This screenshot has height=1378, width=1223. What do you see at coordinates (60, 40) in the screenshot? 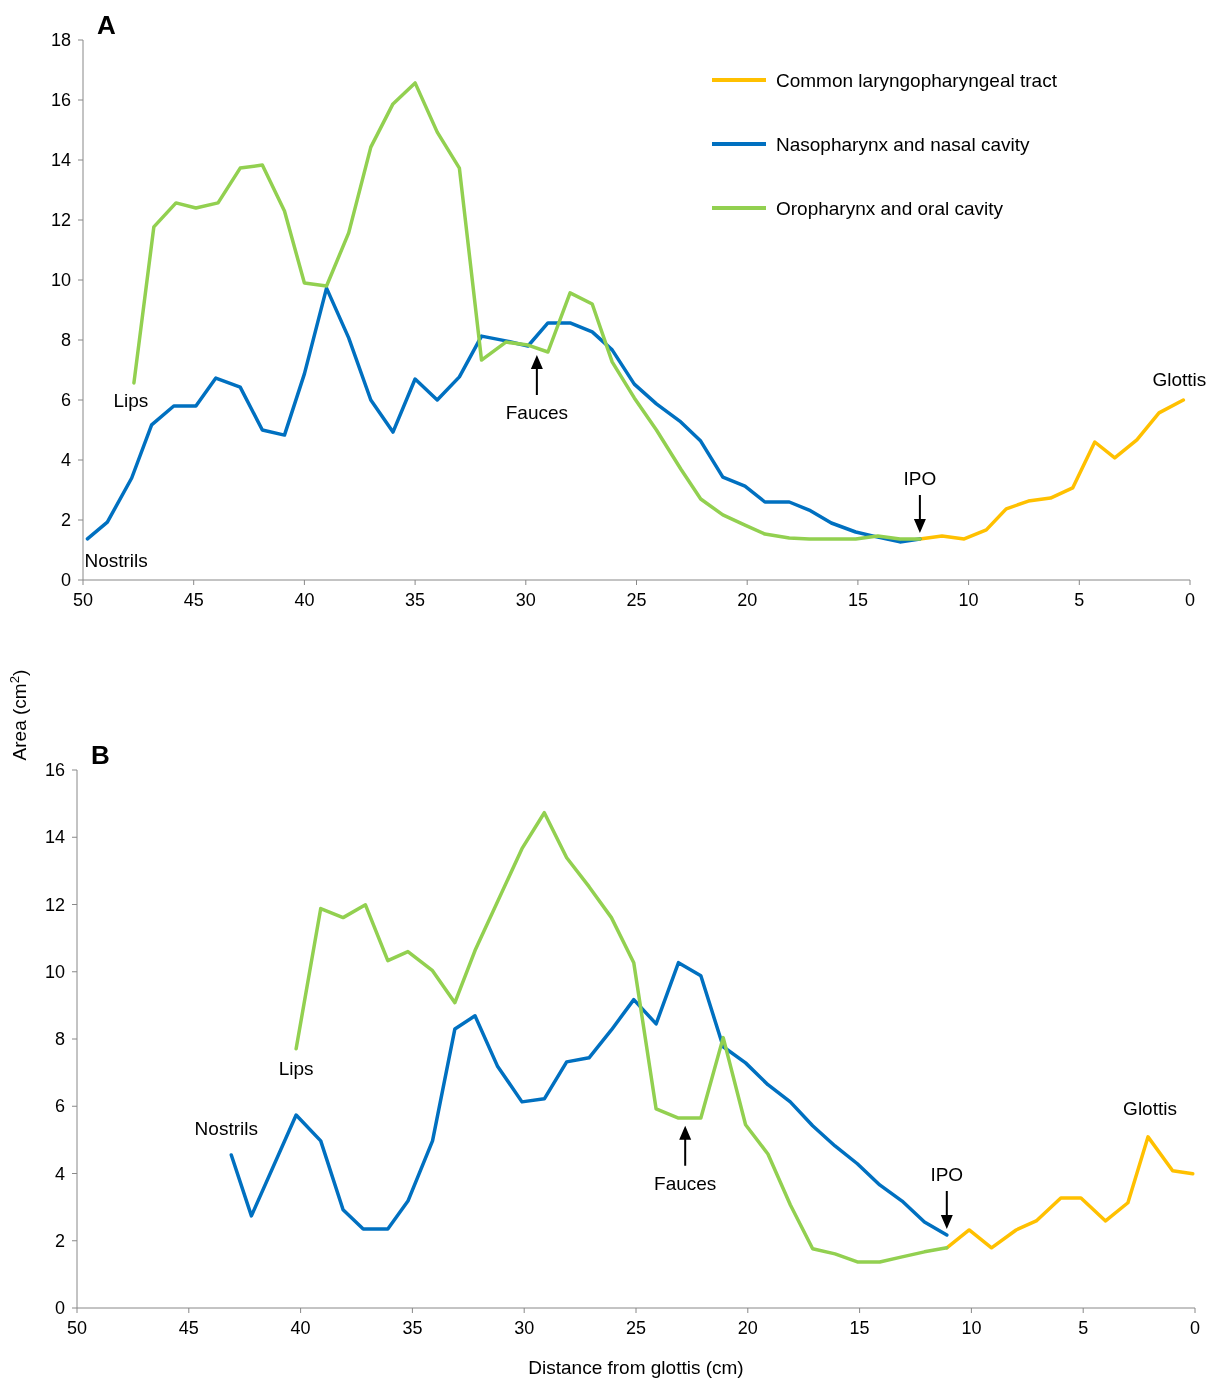
I see `y-tick-label: 18` at bounding box center [60, 40].